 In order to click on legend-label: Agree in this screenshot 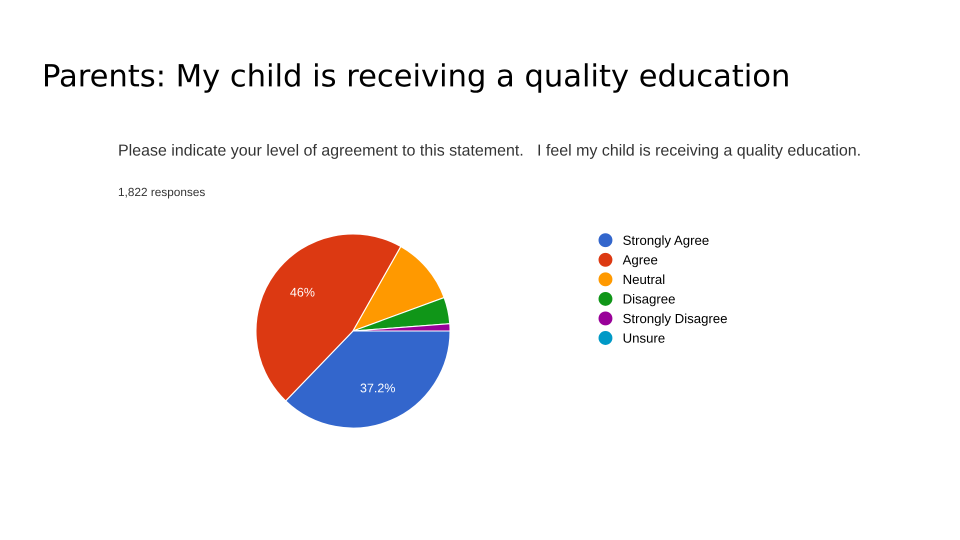, I will do `click(640, 261)`.